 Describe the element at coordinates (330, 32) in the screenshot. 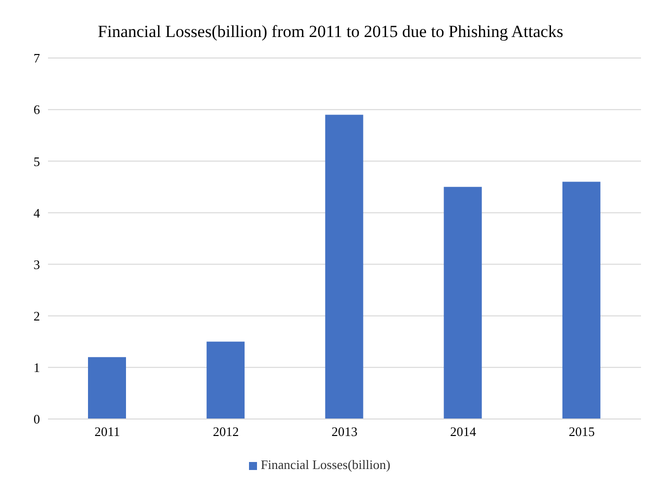

I see `chart-title: Financial Losses(billion) from 2011 to 2015 due to Phishing Attacks` at that location.